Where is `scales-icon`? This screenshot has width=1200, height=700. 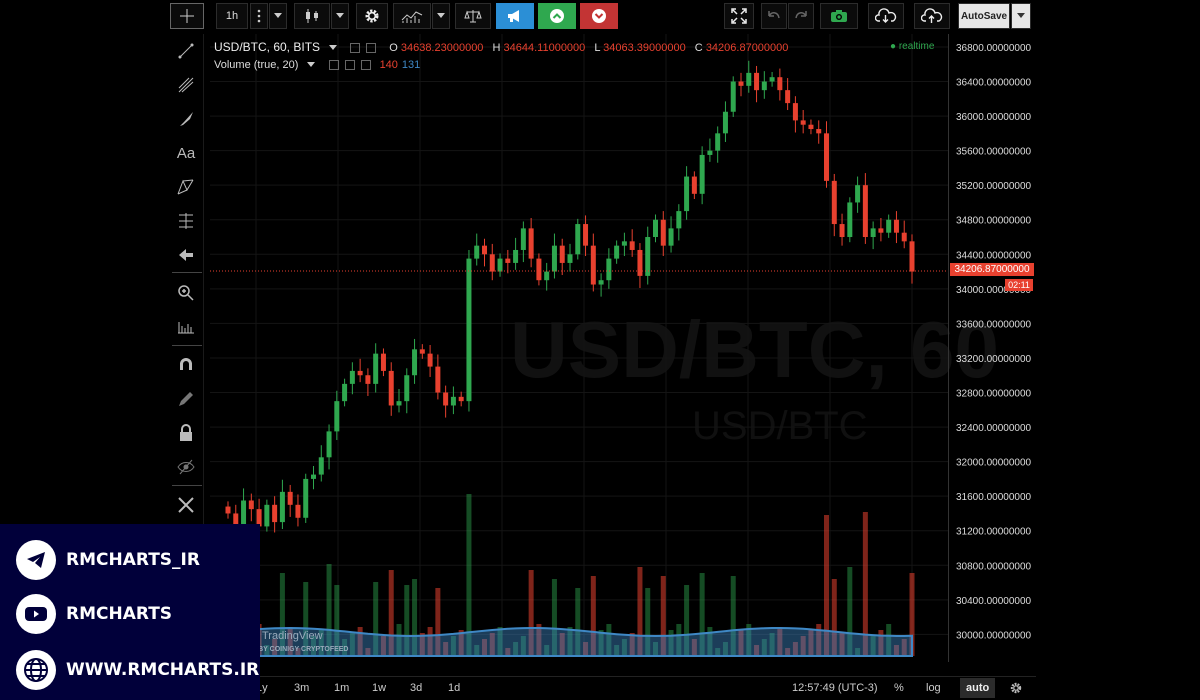
scales-icon is located at coordinates (473, 16).